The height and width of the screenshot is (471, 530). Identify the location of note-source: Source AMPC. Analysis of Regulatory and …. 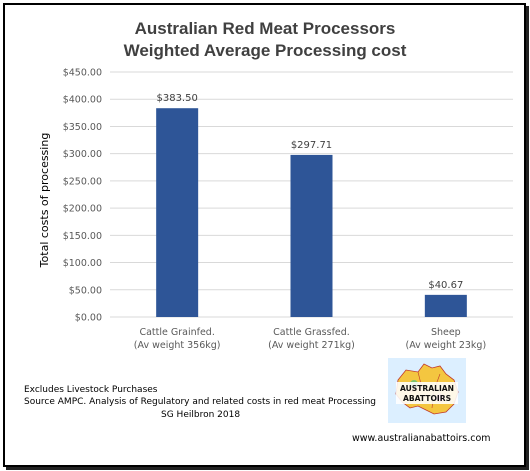
(200, 402).